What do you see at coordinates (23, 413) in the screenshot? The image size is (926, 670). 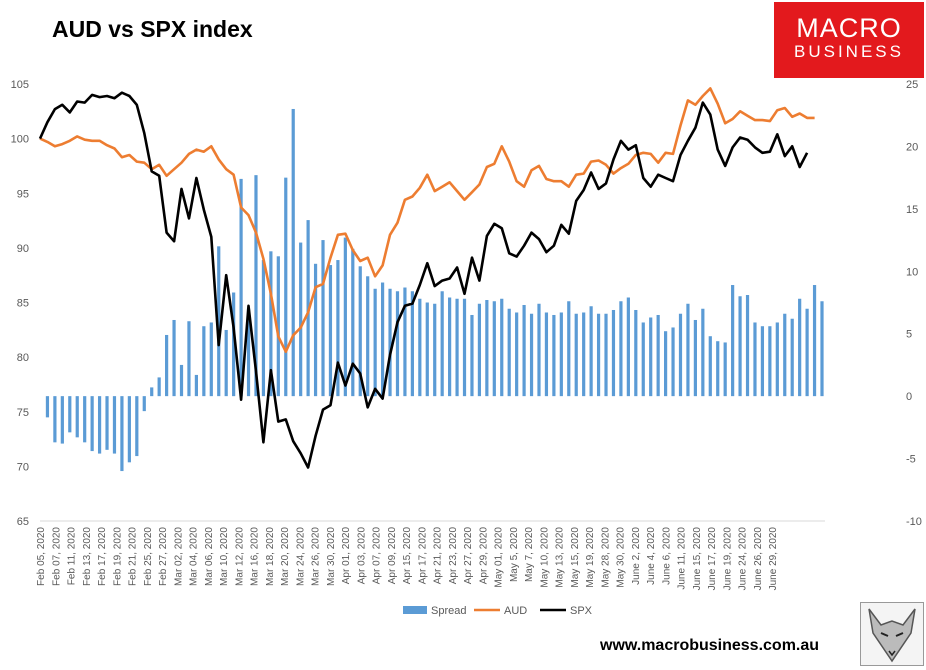 I see `left-axis-tick-label: 75` at bounding box center [23, 413].